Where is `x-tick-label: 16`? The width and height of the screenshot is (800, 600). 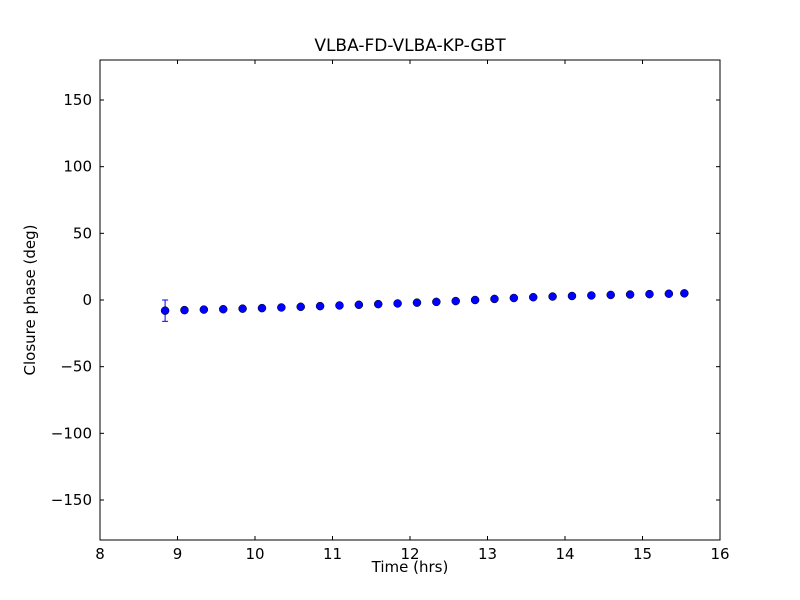
x-tick-label: 16 is located at coordinates (719, 554).